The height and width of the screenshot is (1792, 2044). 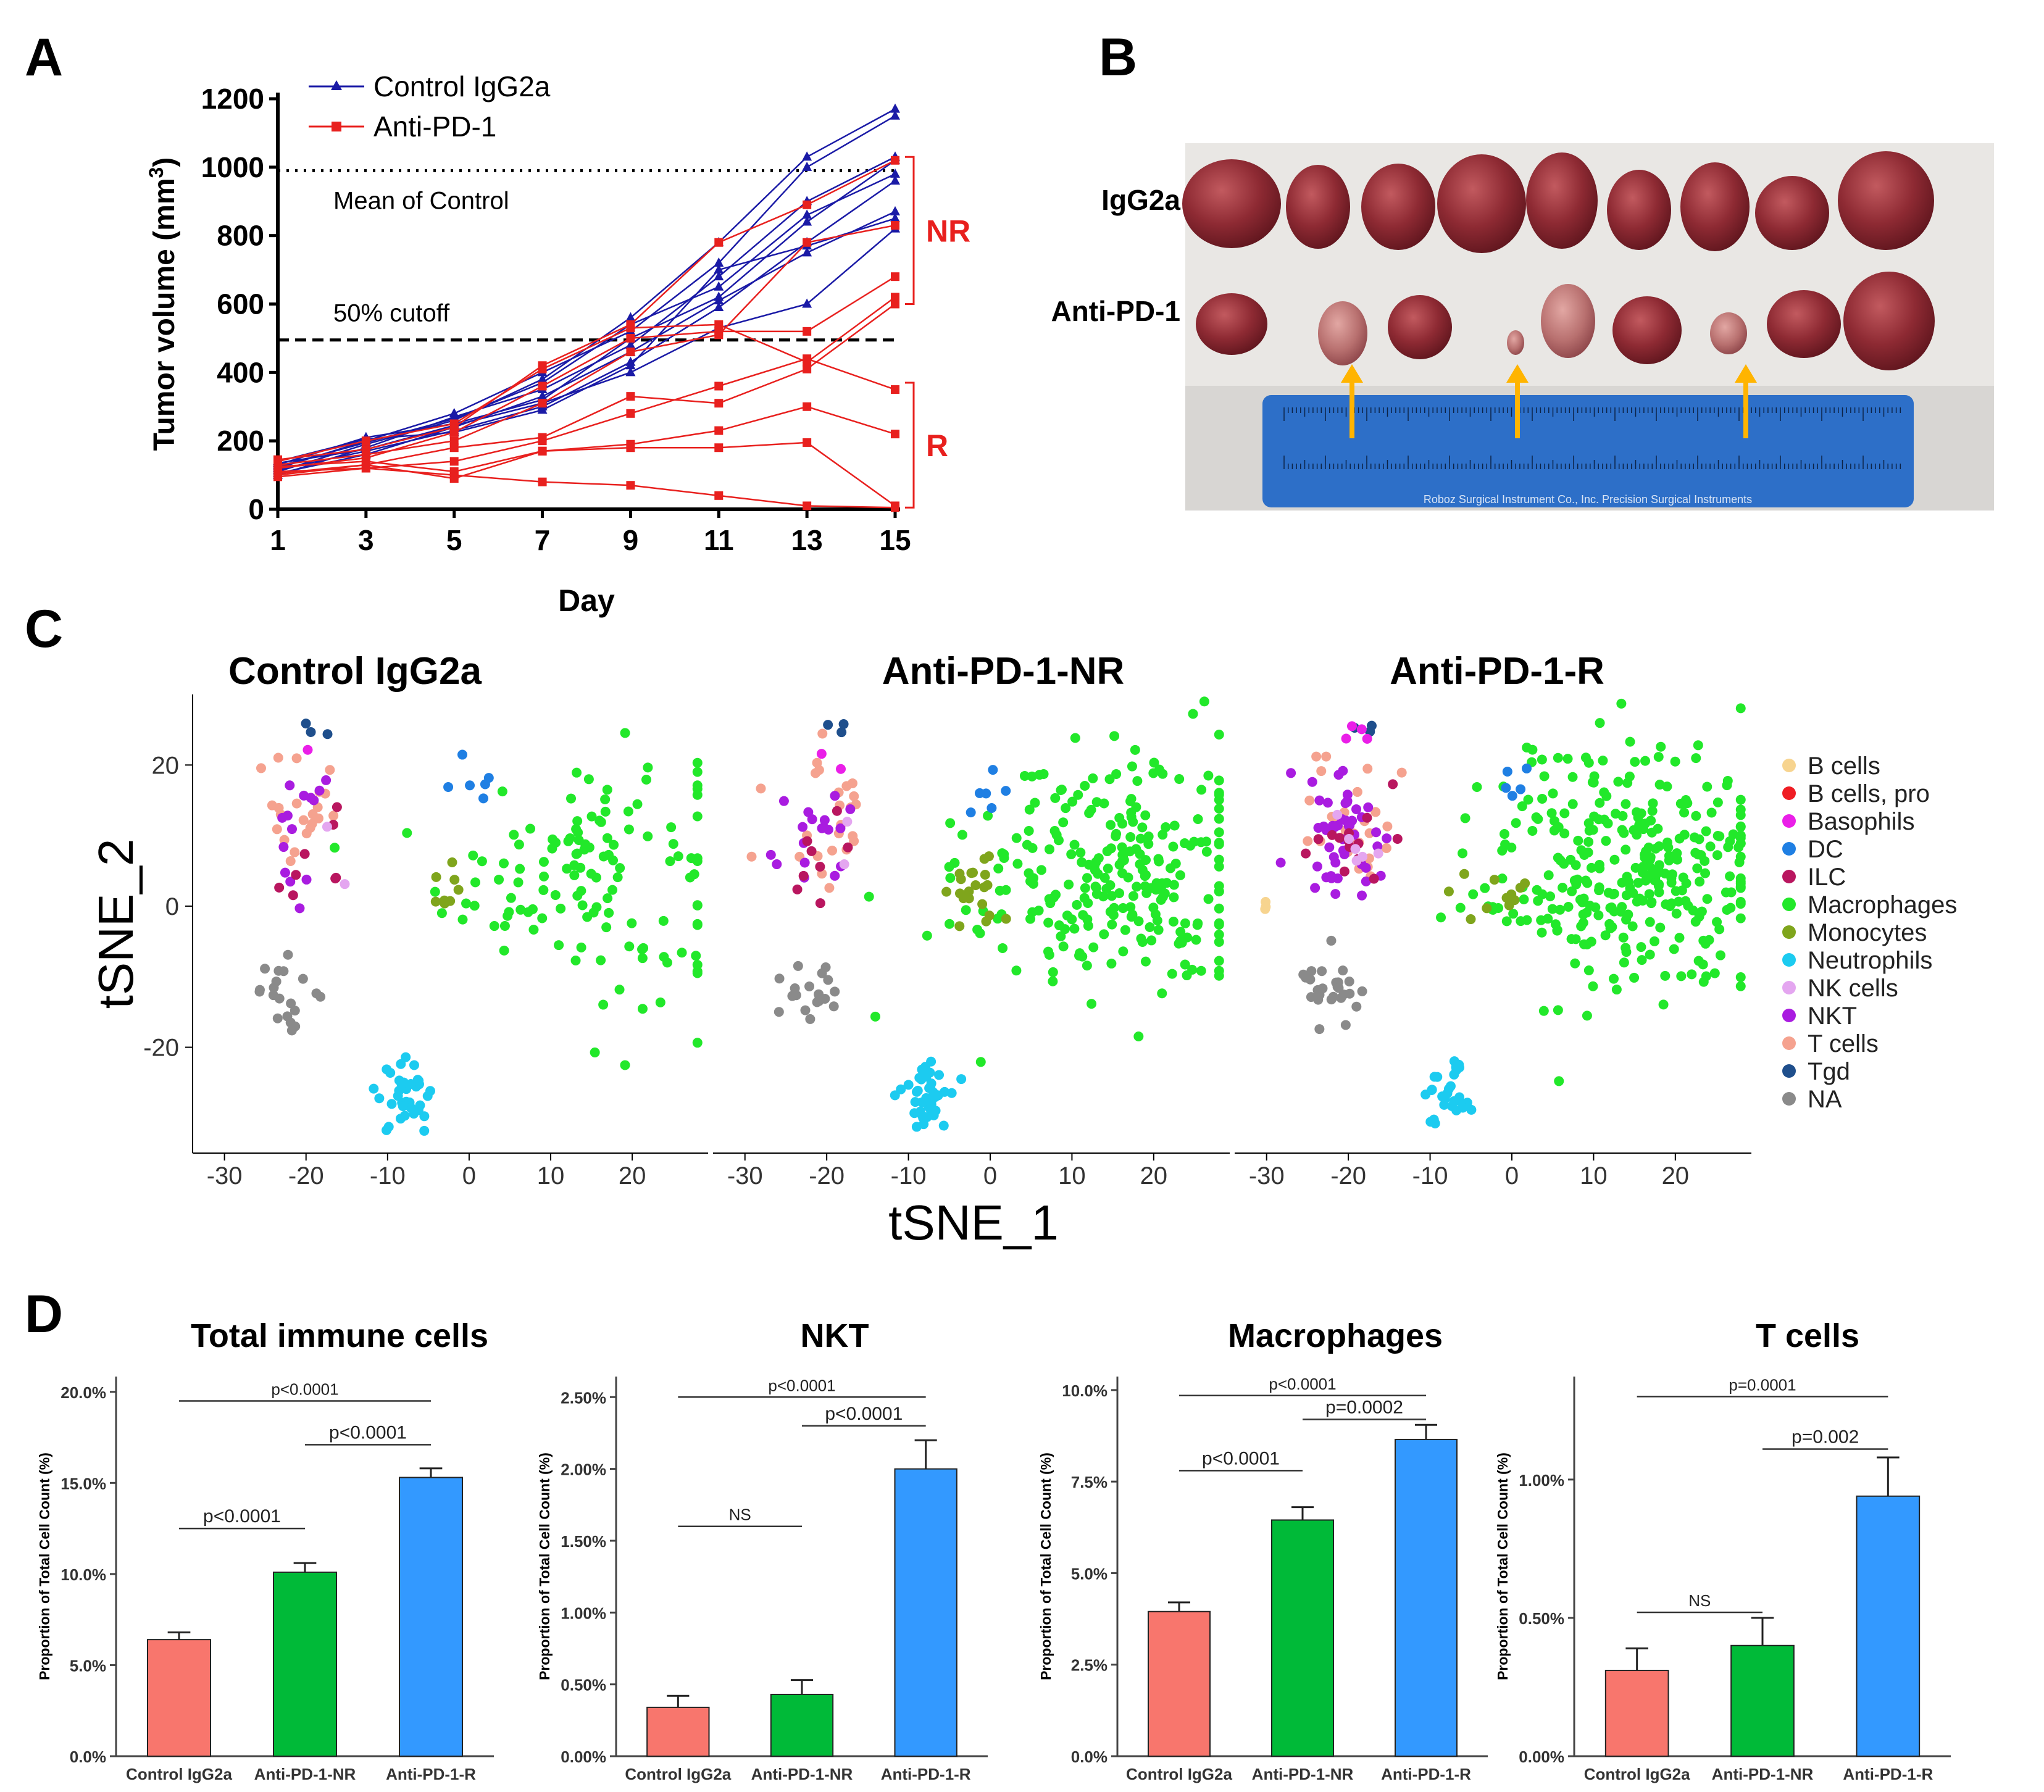 I want to click on tsne-legend-label: B cells, pro, so click(x=1869, y=794).